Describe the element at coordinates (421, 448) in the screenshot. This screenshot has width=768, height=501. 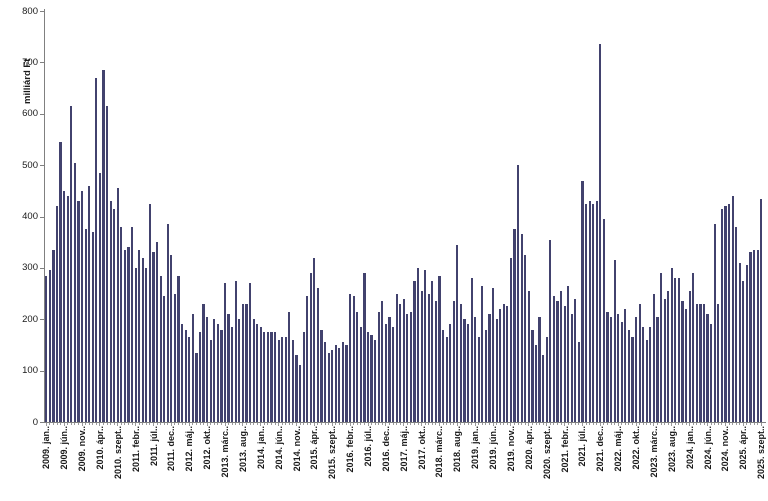
I see `x-tick-label: 2017. okt..` at that location.